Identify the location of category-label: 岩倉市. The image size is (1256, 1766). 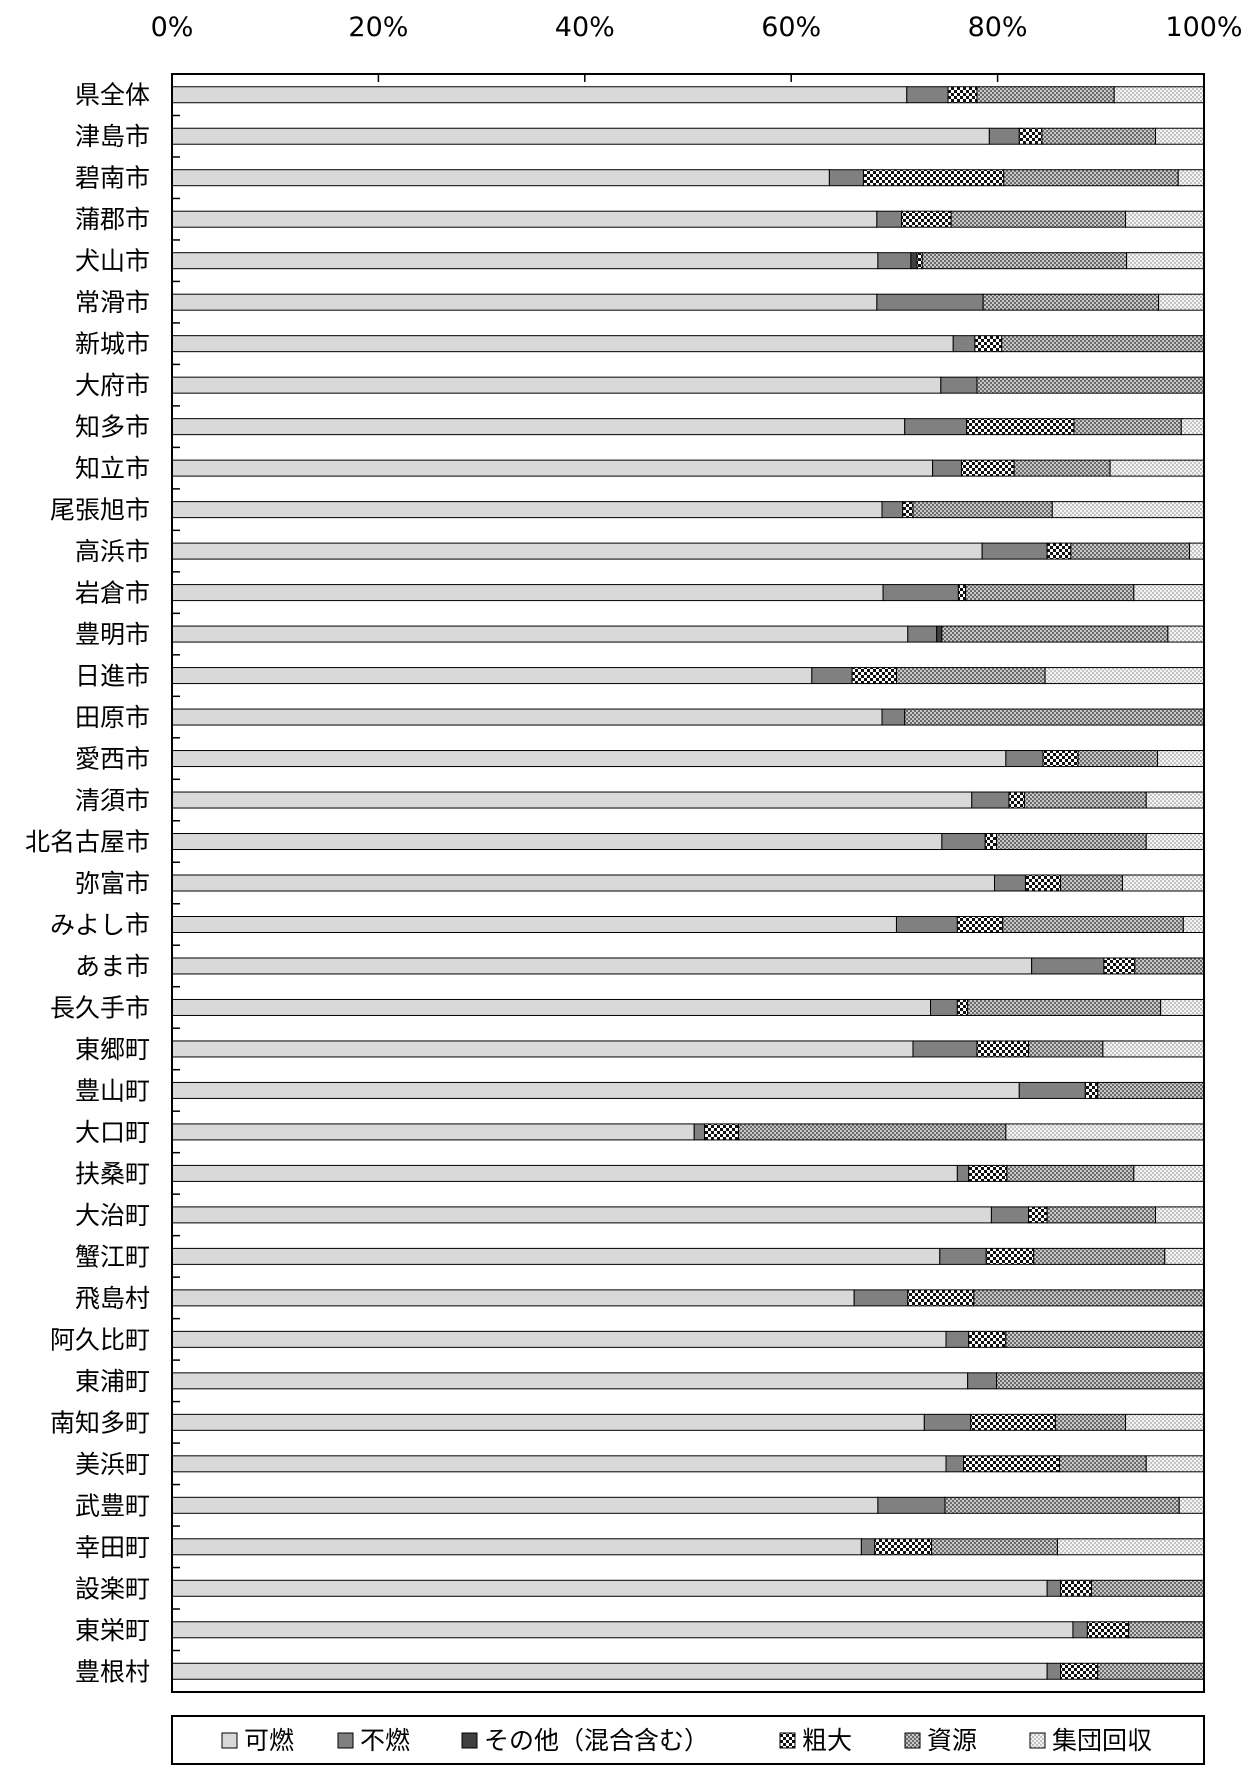
(112, 593).